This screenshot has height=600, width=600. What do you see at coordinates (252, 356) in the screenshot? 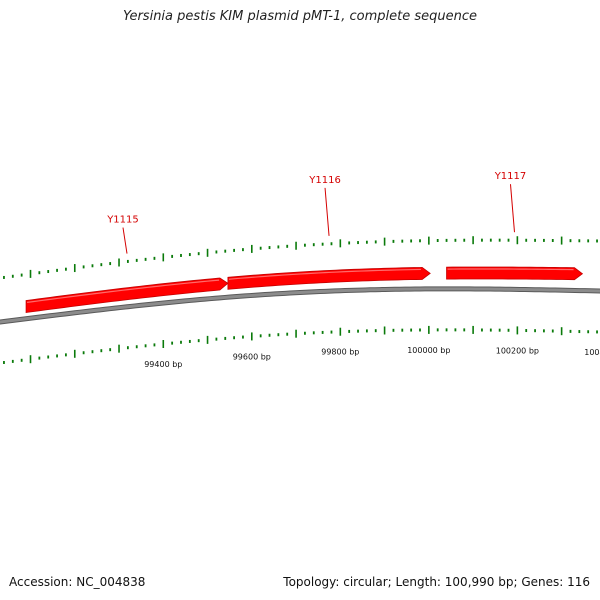
I see `scale-label: 99600 bp` at bounding box center [252, 356].